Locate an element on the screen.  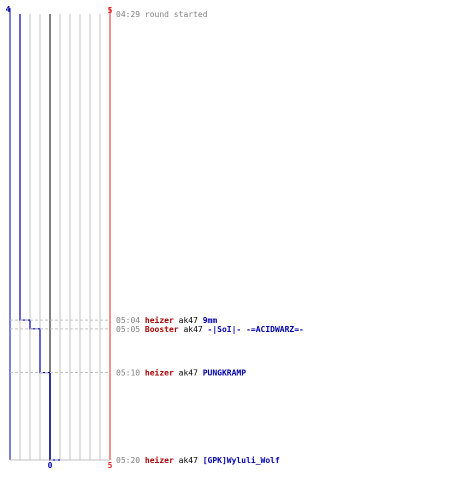
event-row-text: 05:04 heizer ak47 9mm is located at coordinates (166, 320).